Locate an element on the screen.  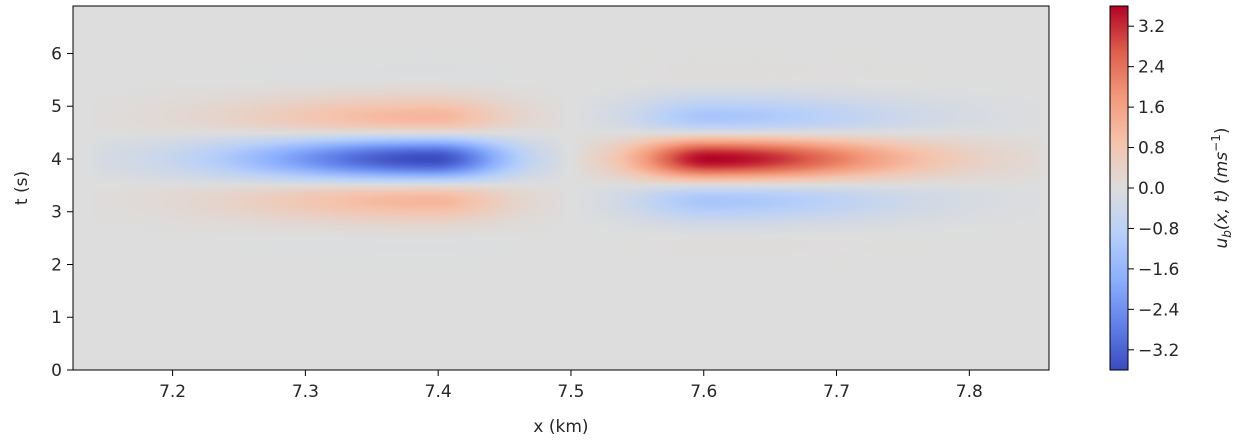
colorbar-label-sup: −1 is located at coordinates (1216, 143).